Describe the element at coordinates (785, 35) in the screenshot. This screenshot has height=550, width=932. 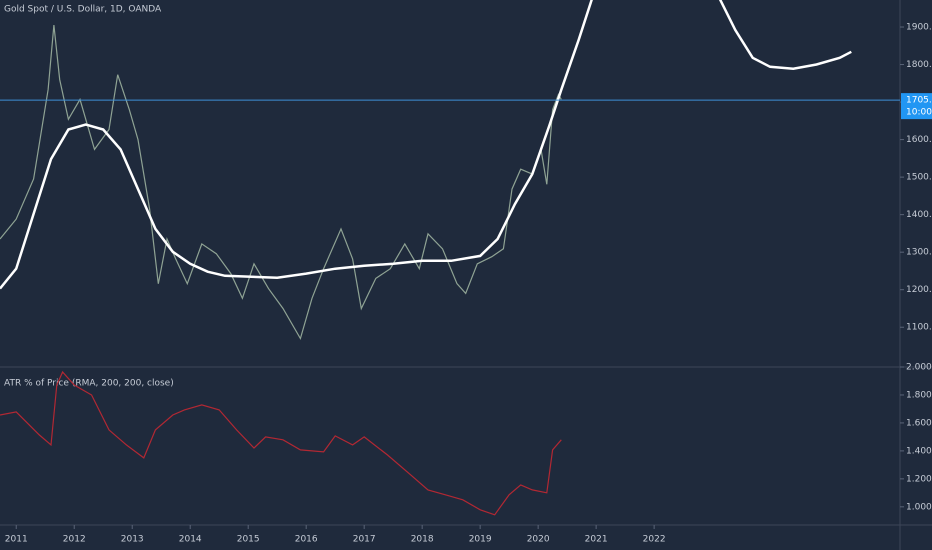
I see `series-line` at that location.